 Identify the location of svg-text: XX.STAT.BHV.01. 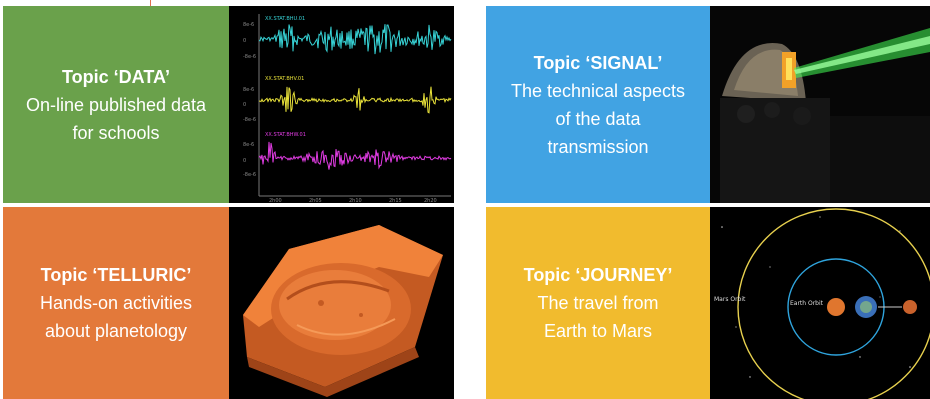
(284, 79).